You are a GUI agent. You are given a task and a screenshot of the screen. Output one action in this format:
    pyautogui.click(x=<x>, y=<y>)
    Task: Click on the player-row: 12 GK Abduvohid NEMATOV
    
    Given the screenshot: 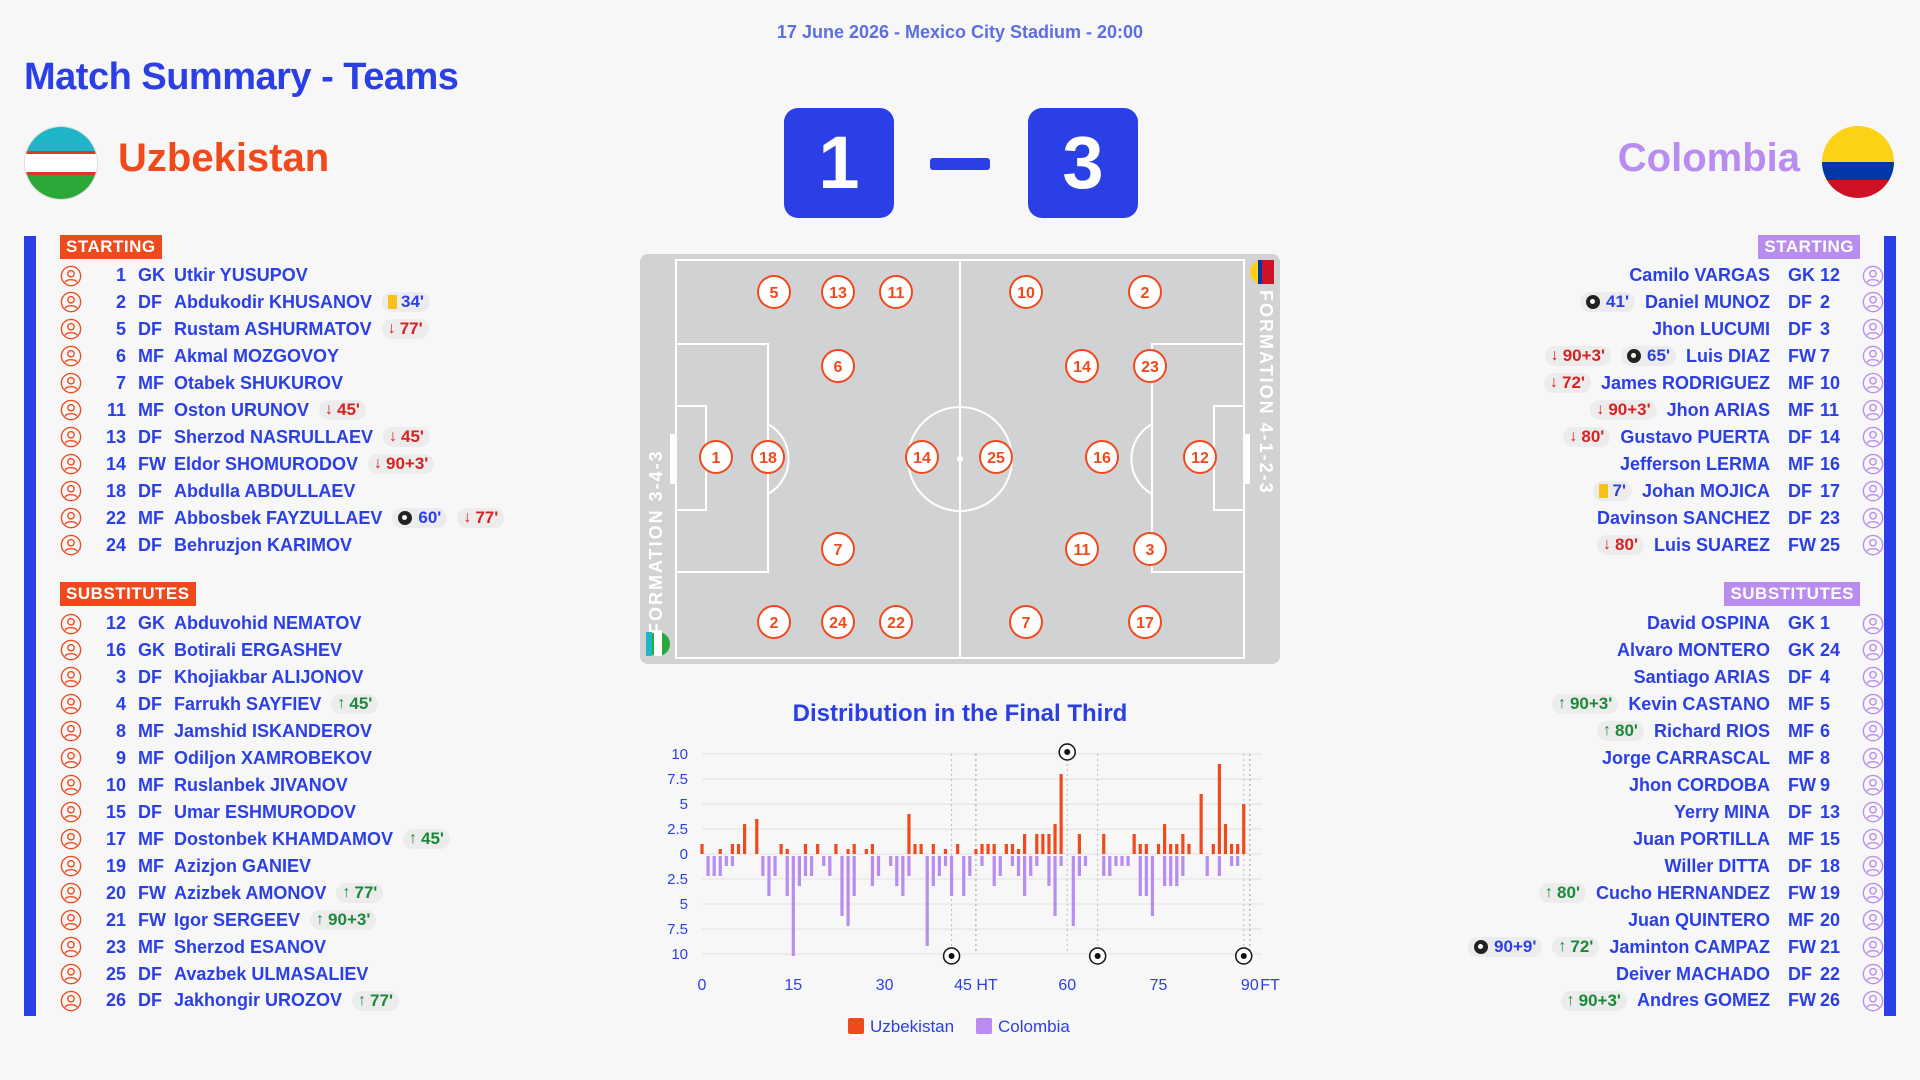 What is the action you would take?
    pyautogui.click(x=210, y=623)
    